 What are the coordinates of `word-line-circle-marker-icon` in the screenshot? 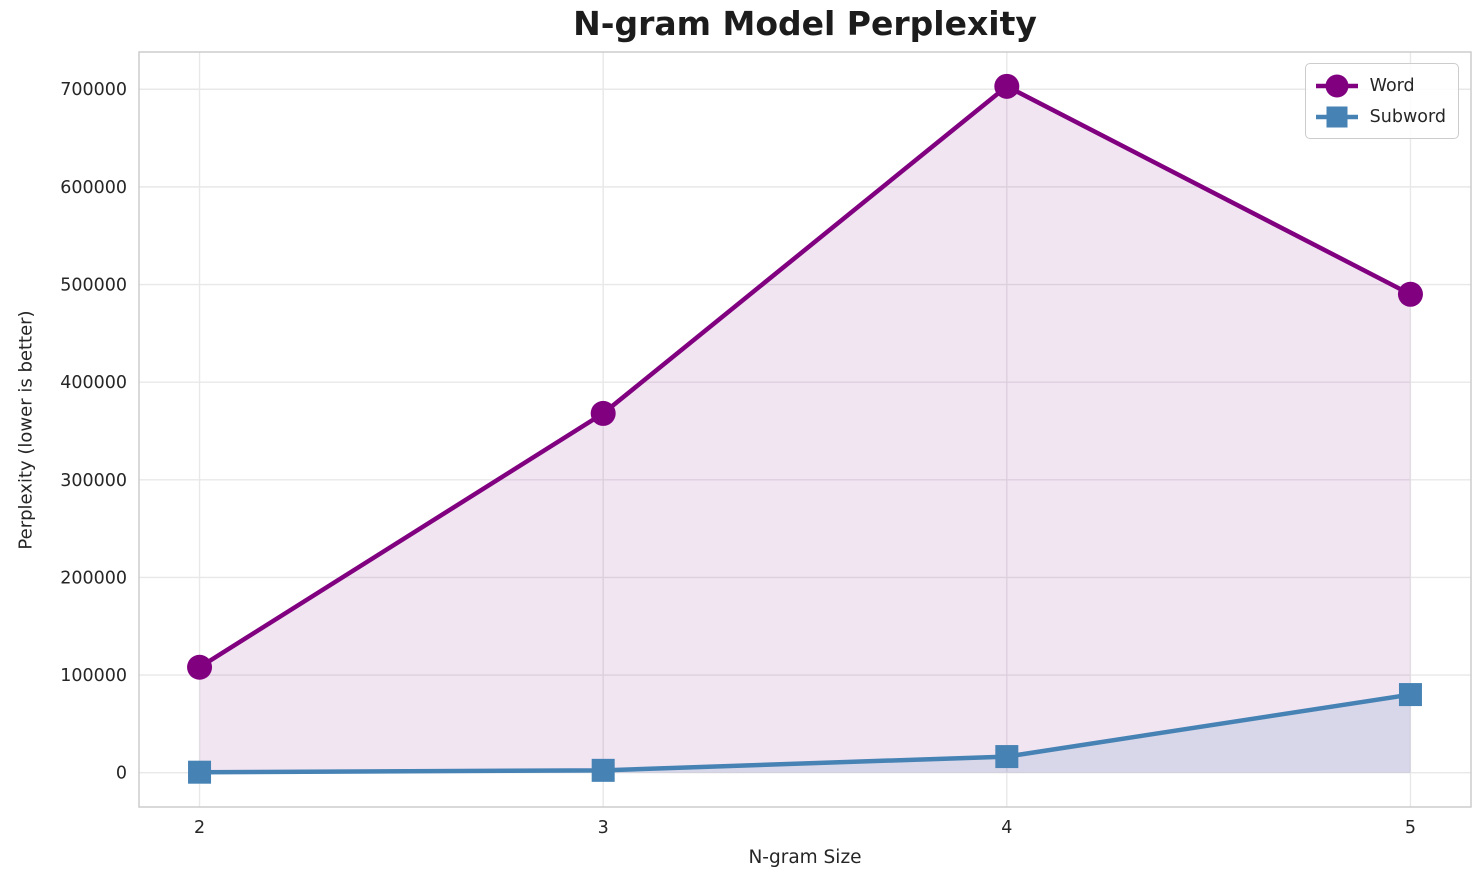 It's located at (1336, 85).